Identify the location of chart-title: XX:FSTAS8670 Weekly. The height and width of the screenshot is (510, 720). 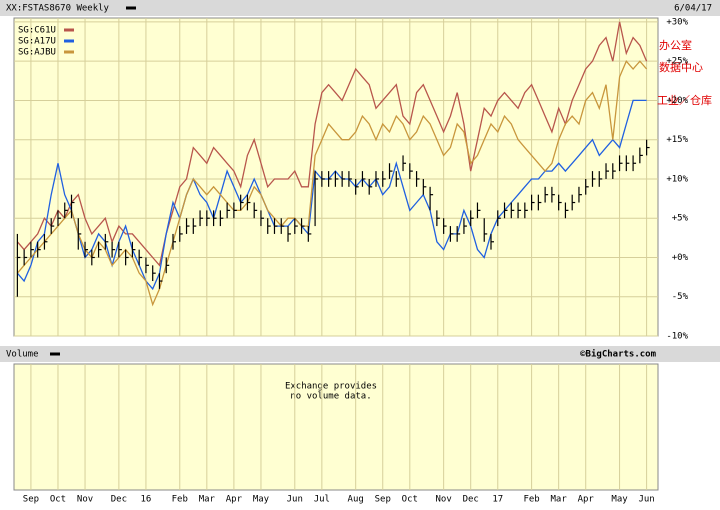
(58, 9).